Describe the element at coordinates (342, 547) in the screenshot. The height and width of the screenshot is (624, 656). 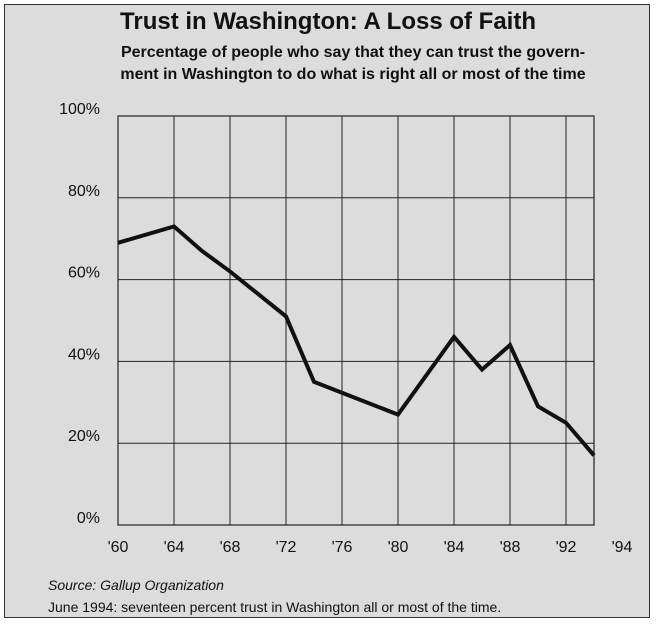
I see `x-tick-label: '76` at that location.